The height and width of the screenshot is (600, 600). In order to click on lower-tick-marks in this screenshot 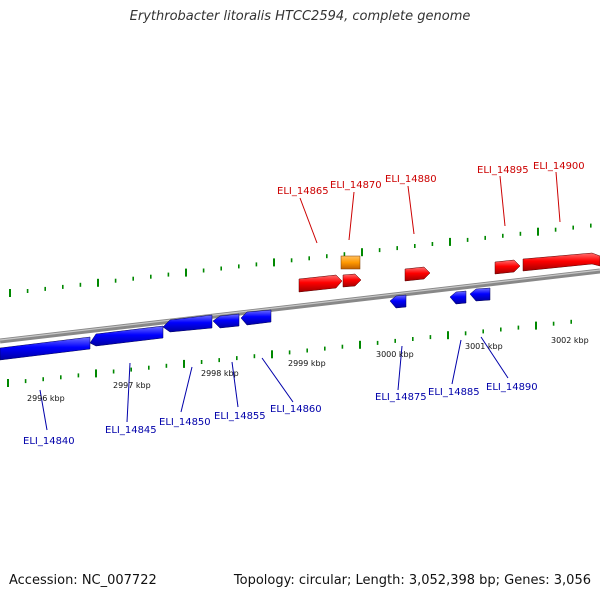, I will do `click(290, 353)`.